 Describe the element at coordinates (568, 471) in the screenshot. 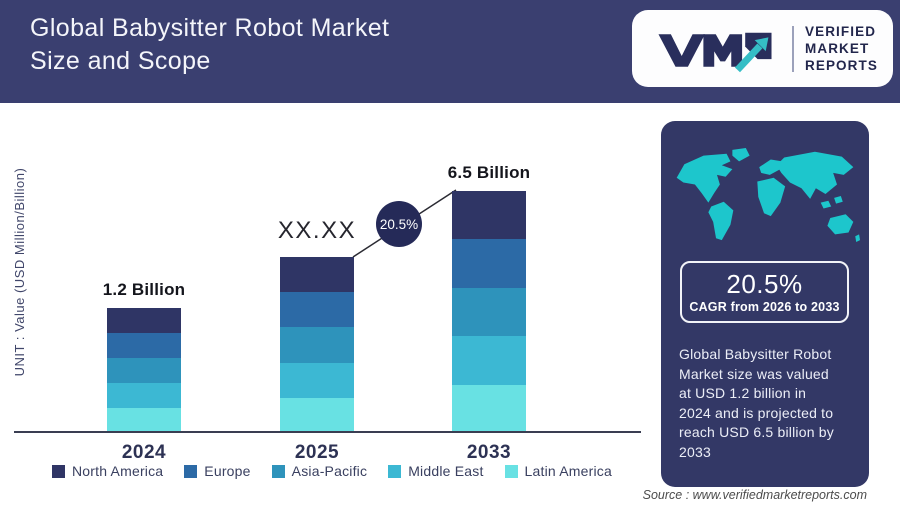

I see `legend-label: Latin America` at that location.